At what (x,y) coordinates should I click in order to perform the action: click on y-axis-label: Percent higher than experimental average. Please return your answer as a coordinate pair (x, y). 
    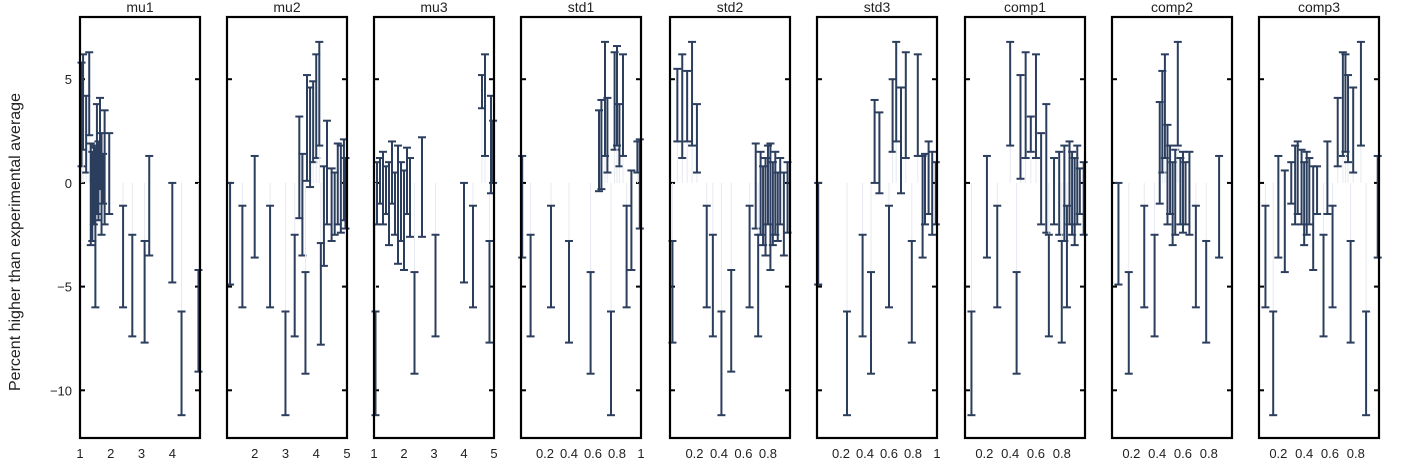
    Looking at the image, I should click on (15, 242).